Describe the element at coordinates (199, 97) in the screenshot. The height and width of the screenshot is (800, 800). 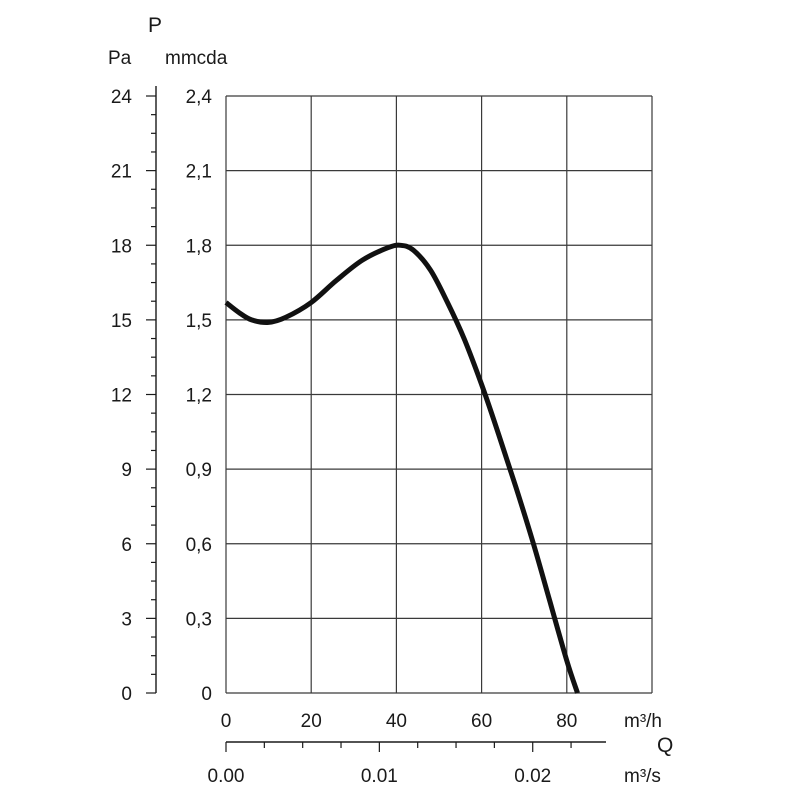
I see `mmcda-tick-label: 2,4` at that location.